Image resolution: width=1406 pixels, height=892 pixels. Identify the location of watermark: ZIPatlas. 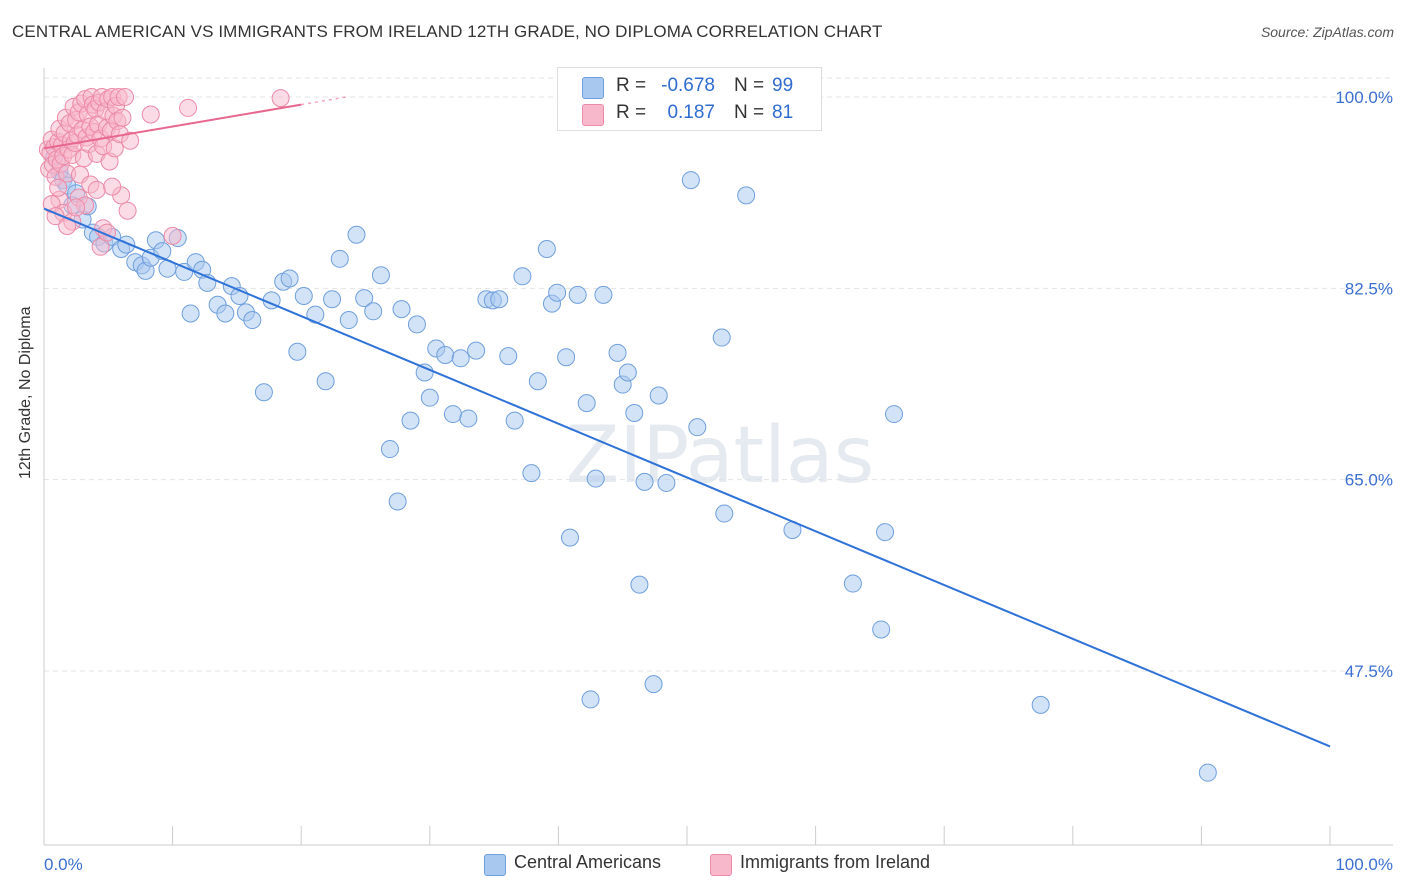
(720, 456).